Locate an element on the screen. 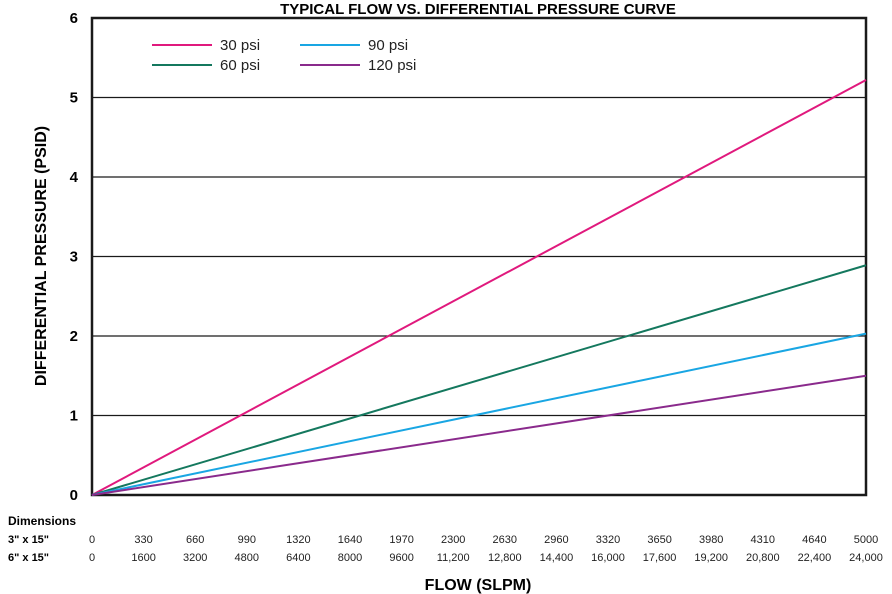 The width and height of the screenshot is (892, 594). y-tick-label: 1 is located at coordinates (74, 416).